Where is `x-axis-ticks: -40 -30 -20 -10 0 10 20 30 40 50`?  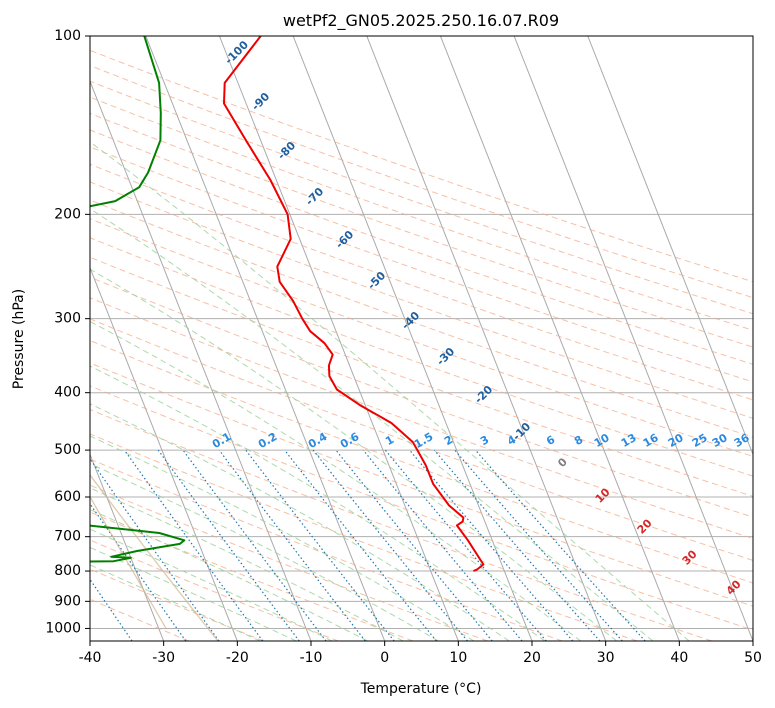 x-axis-ticks: -40 -30 -20 -10 0 10 20 30 40 50 is located at coordinates (420, 653).